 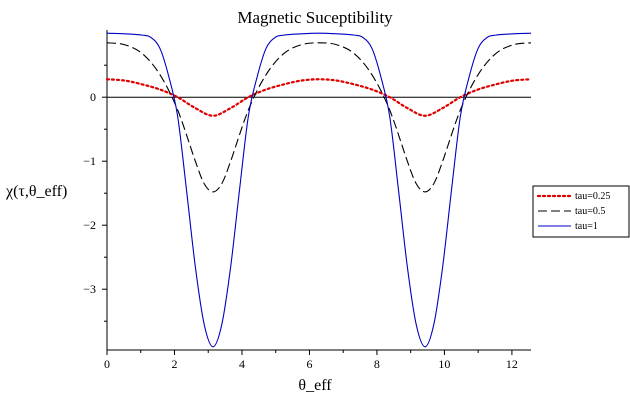 What do you see at coordinates (586, 226) in the screenshot?
I see `legend-label: tau=1` at bounding box center [586, 226].